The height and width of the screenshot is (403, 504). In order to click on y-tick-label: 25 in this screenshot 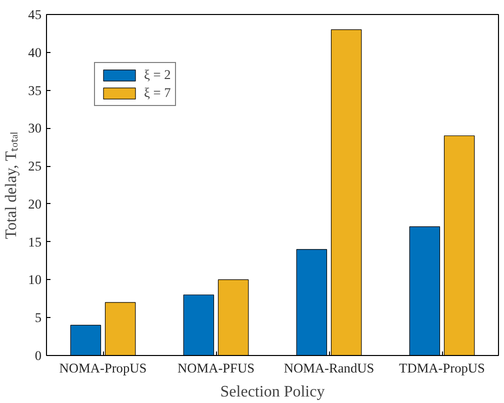, I will do `click(35, 166)`.